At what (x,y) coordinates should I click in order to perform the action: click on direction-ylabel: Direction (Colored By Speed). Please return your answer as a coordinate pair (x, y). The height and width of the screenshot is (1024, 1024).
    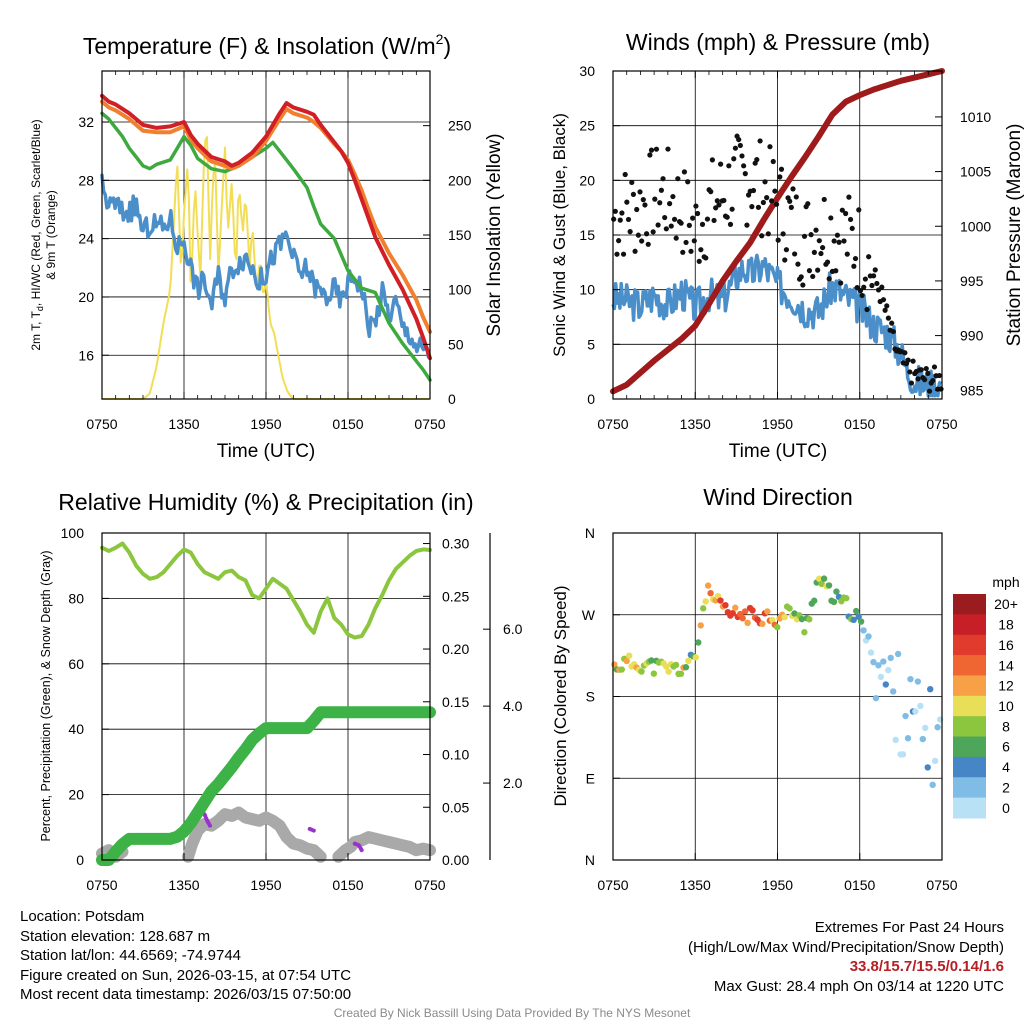
    Looking at the image, I should click on (560, 695).